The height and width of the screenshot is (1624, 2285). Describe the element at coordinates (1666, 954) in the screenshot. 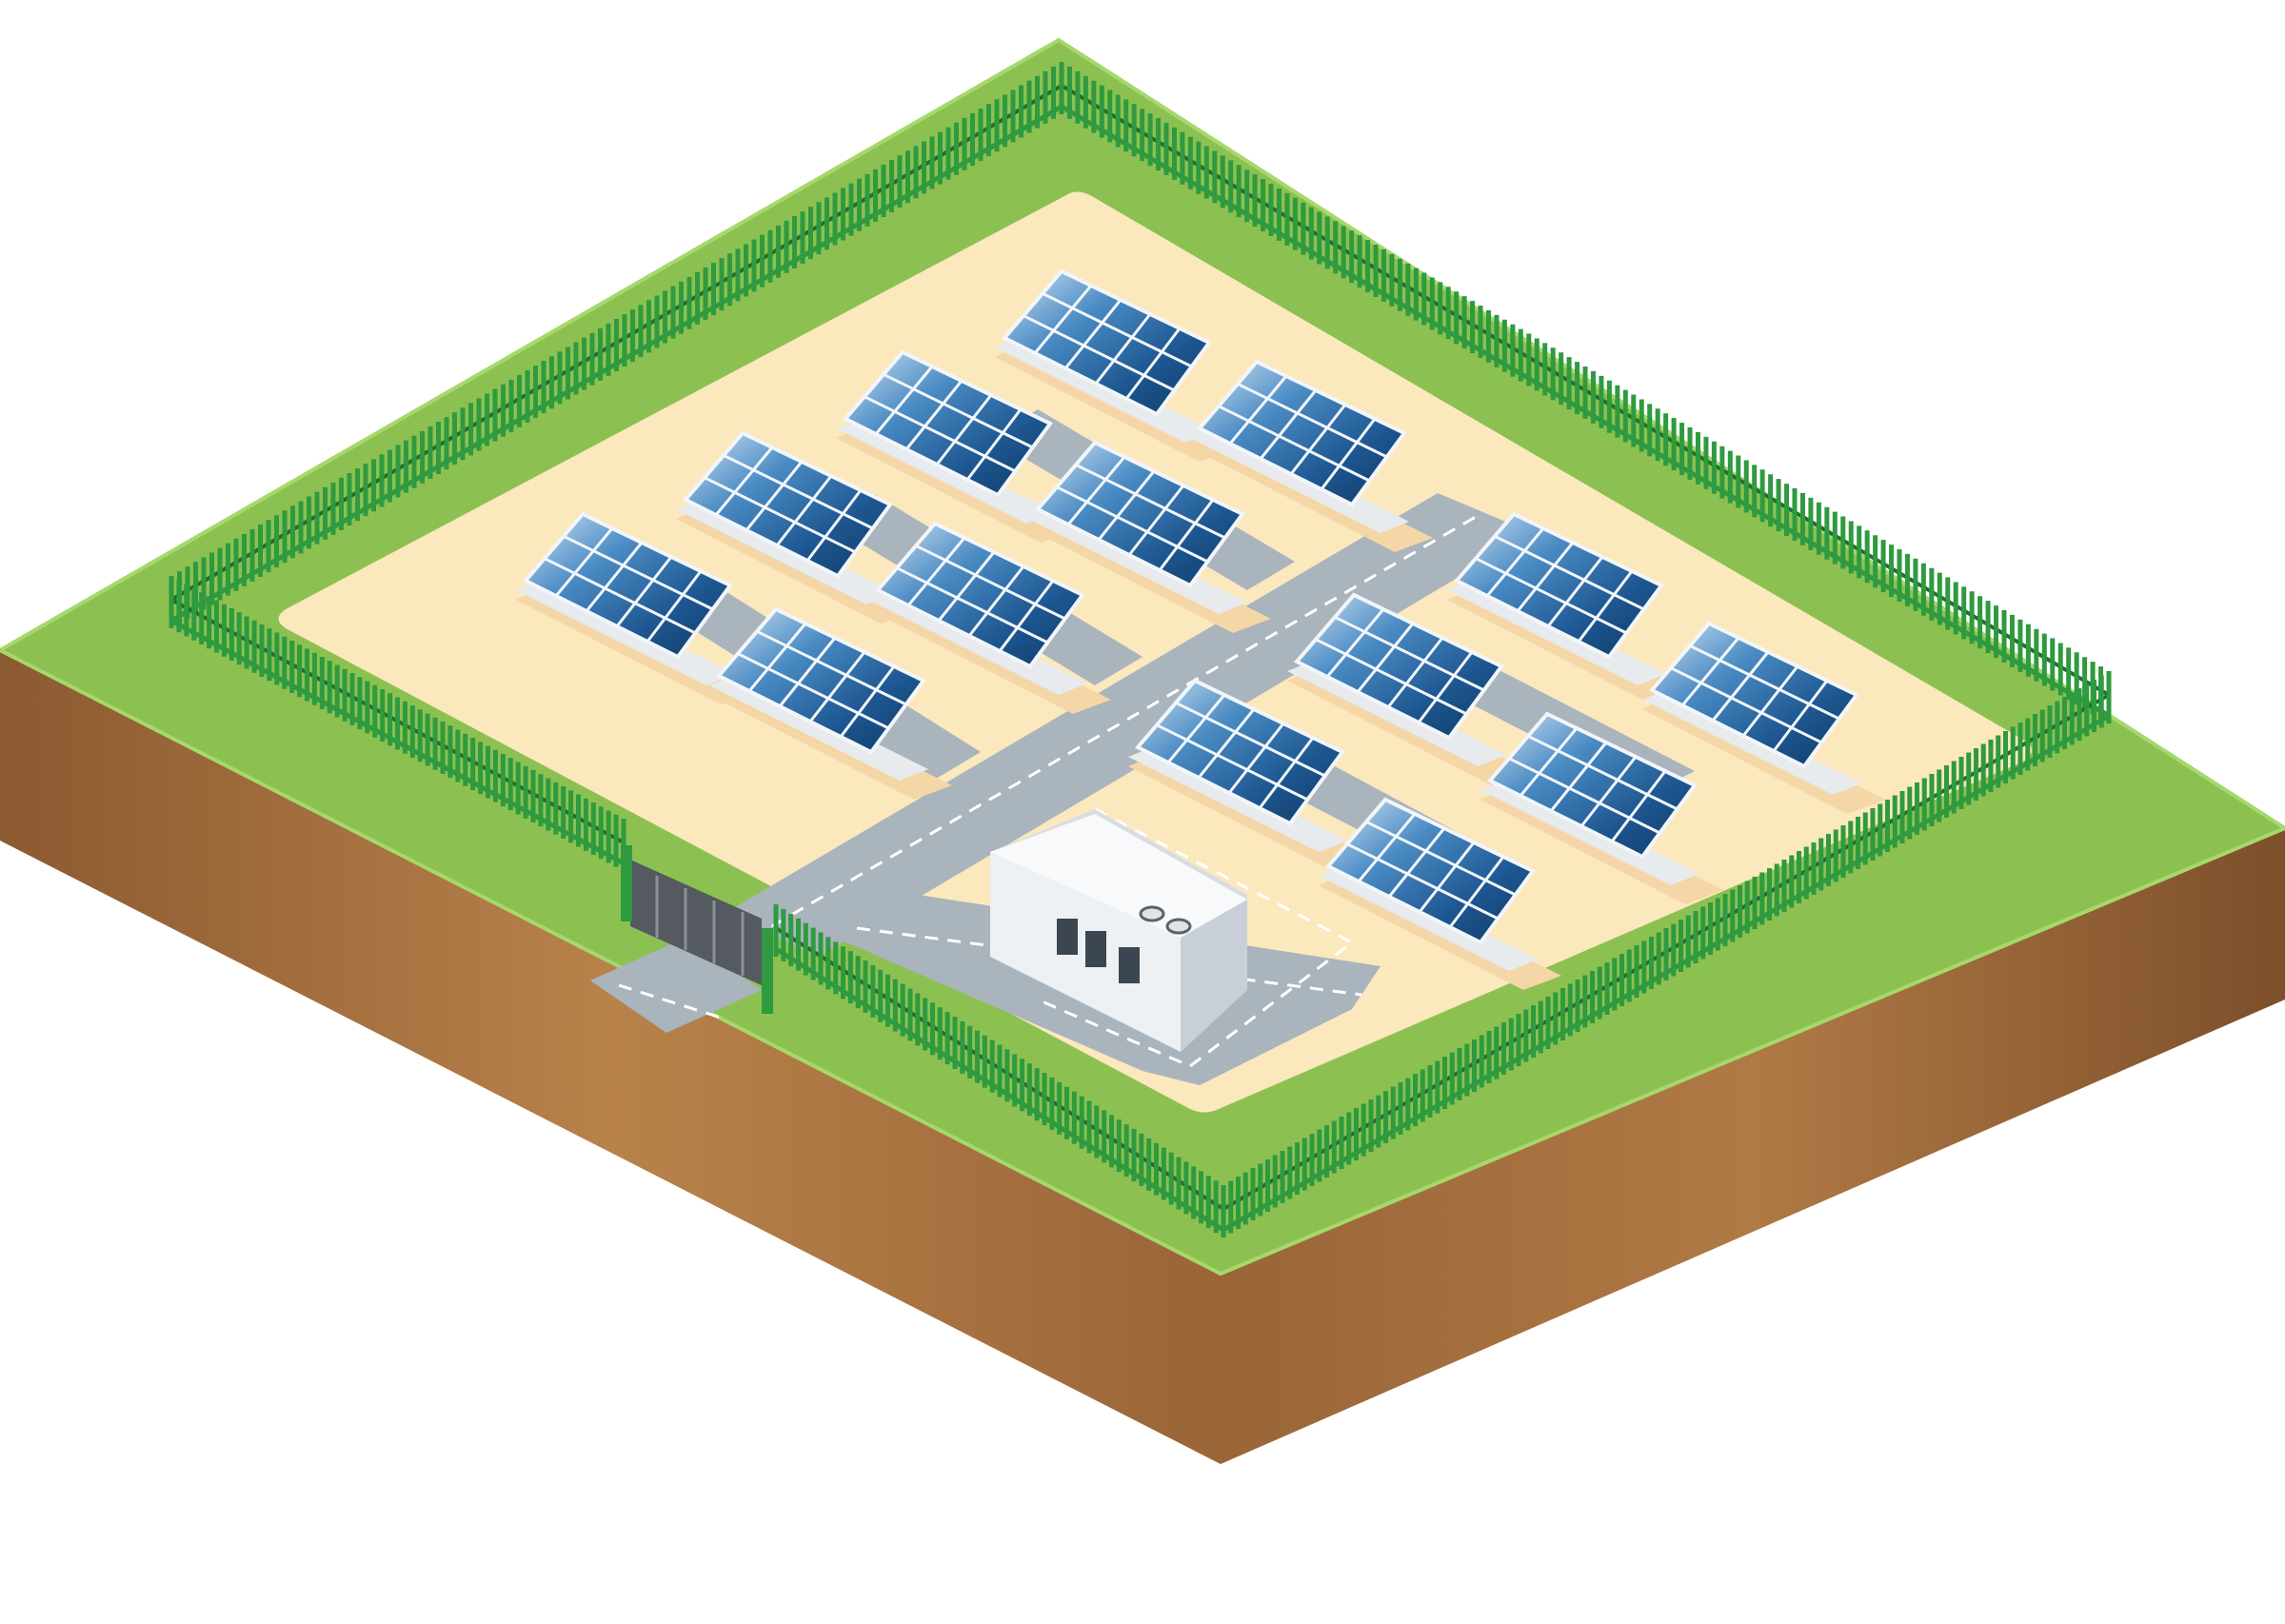

I see `fence-front-right` at that location.